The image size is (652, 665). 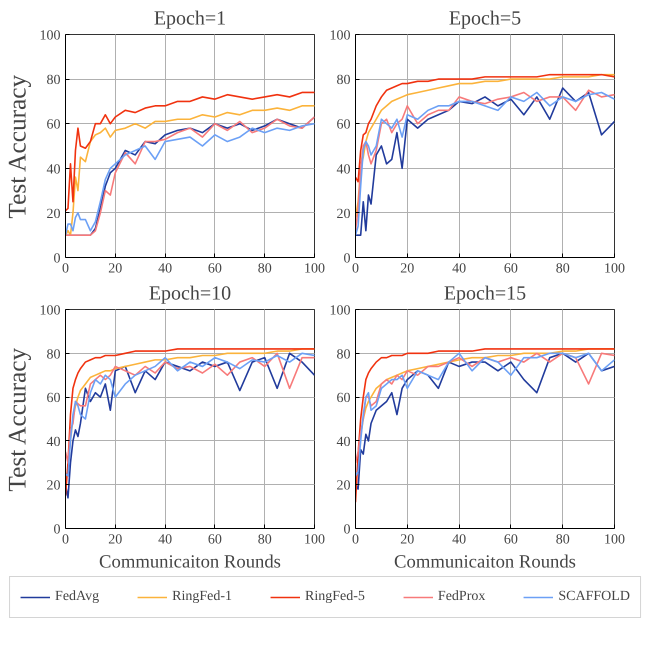 I want to click on chart-title: Epoch=1, so click(x=190, y=19).